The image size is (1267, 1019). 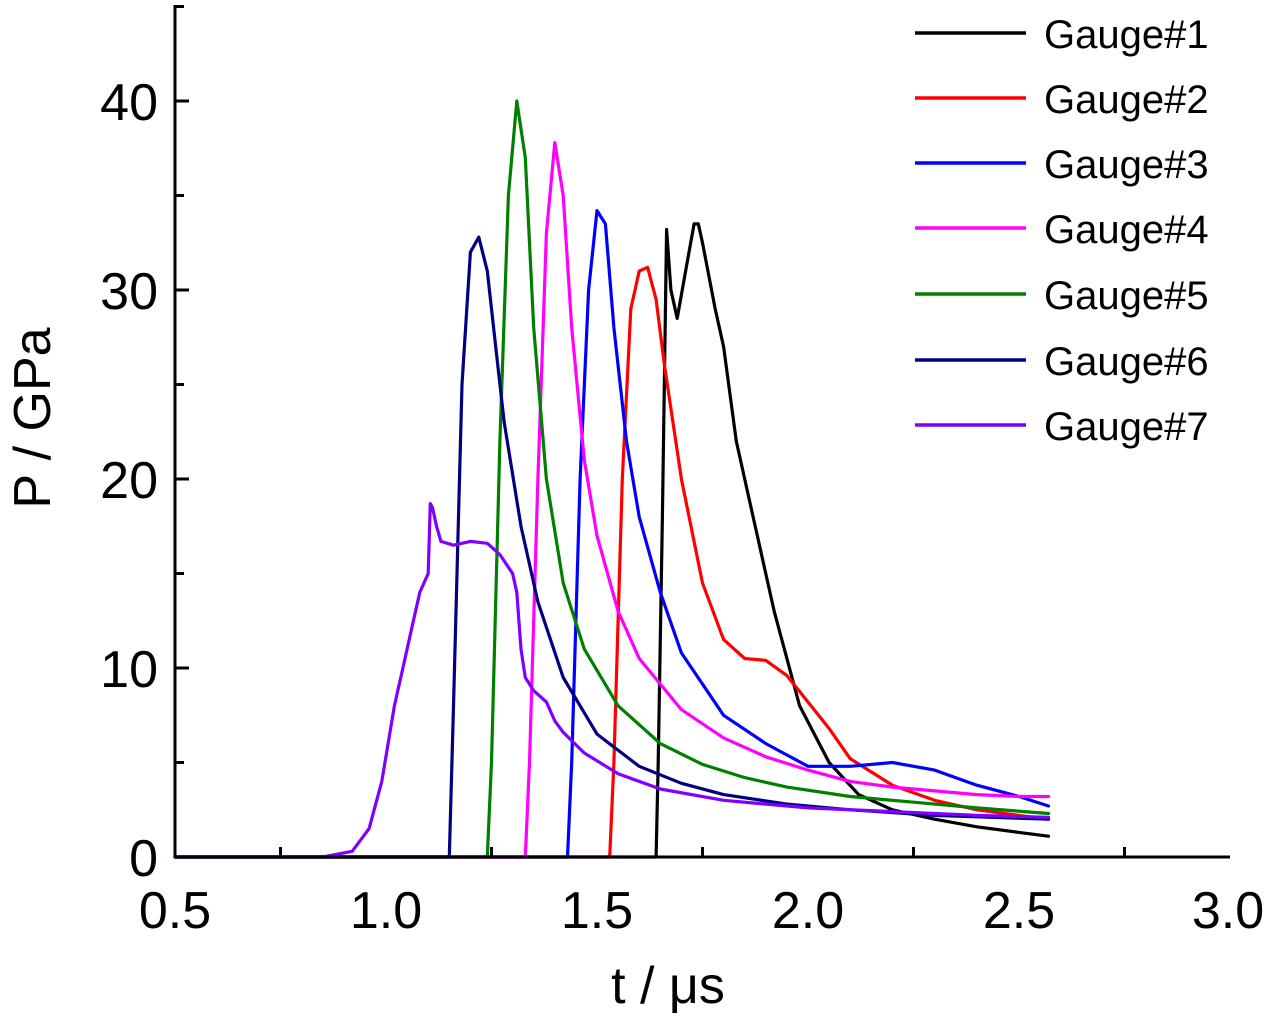 I want to click on y-tick-labels: 0 10 20 30 40, so click(x=129, y=481).